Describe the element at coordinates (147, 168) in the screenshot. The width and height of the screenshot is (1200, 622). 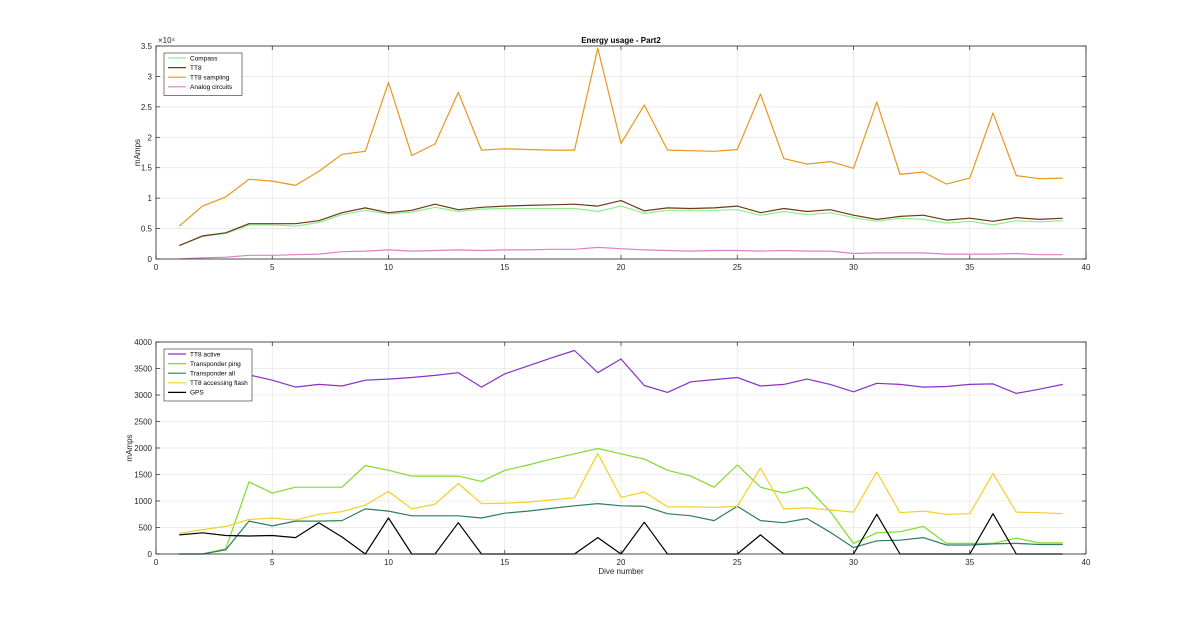
I see `y-tick-label: 1.5` at that location.